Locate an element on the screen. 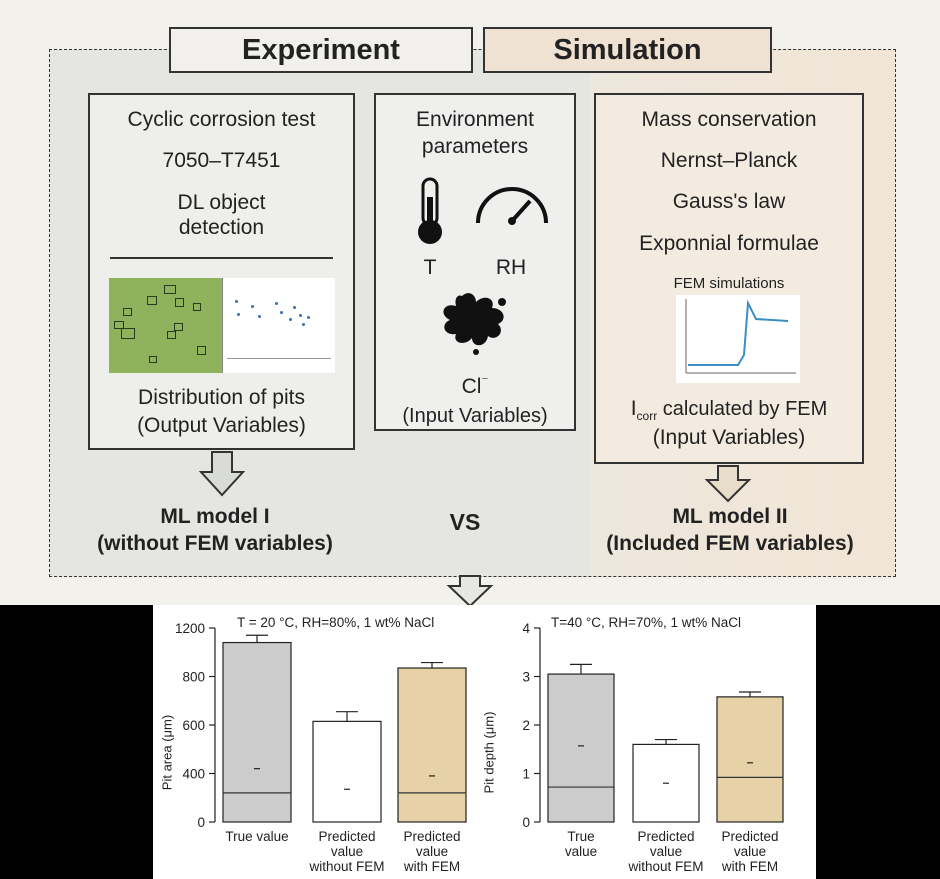 The image size is (940, 879). experiment-header: Experiment is located at coordinates (321, 50).